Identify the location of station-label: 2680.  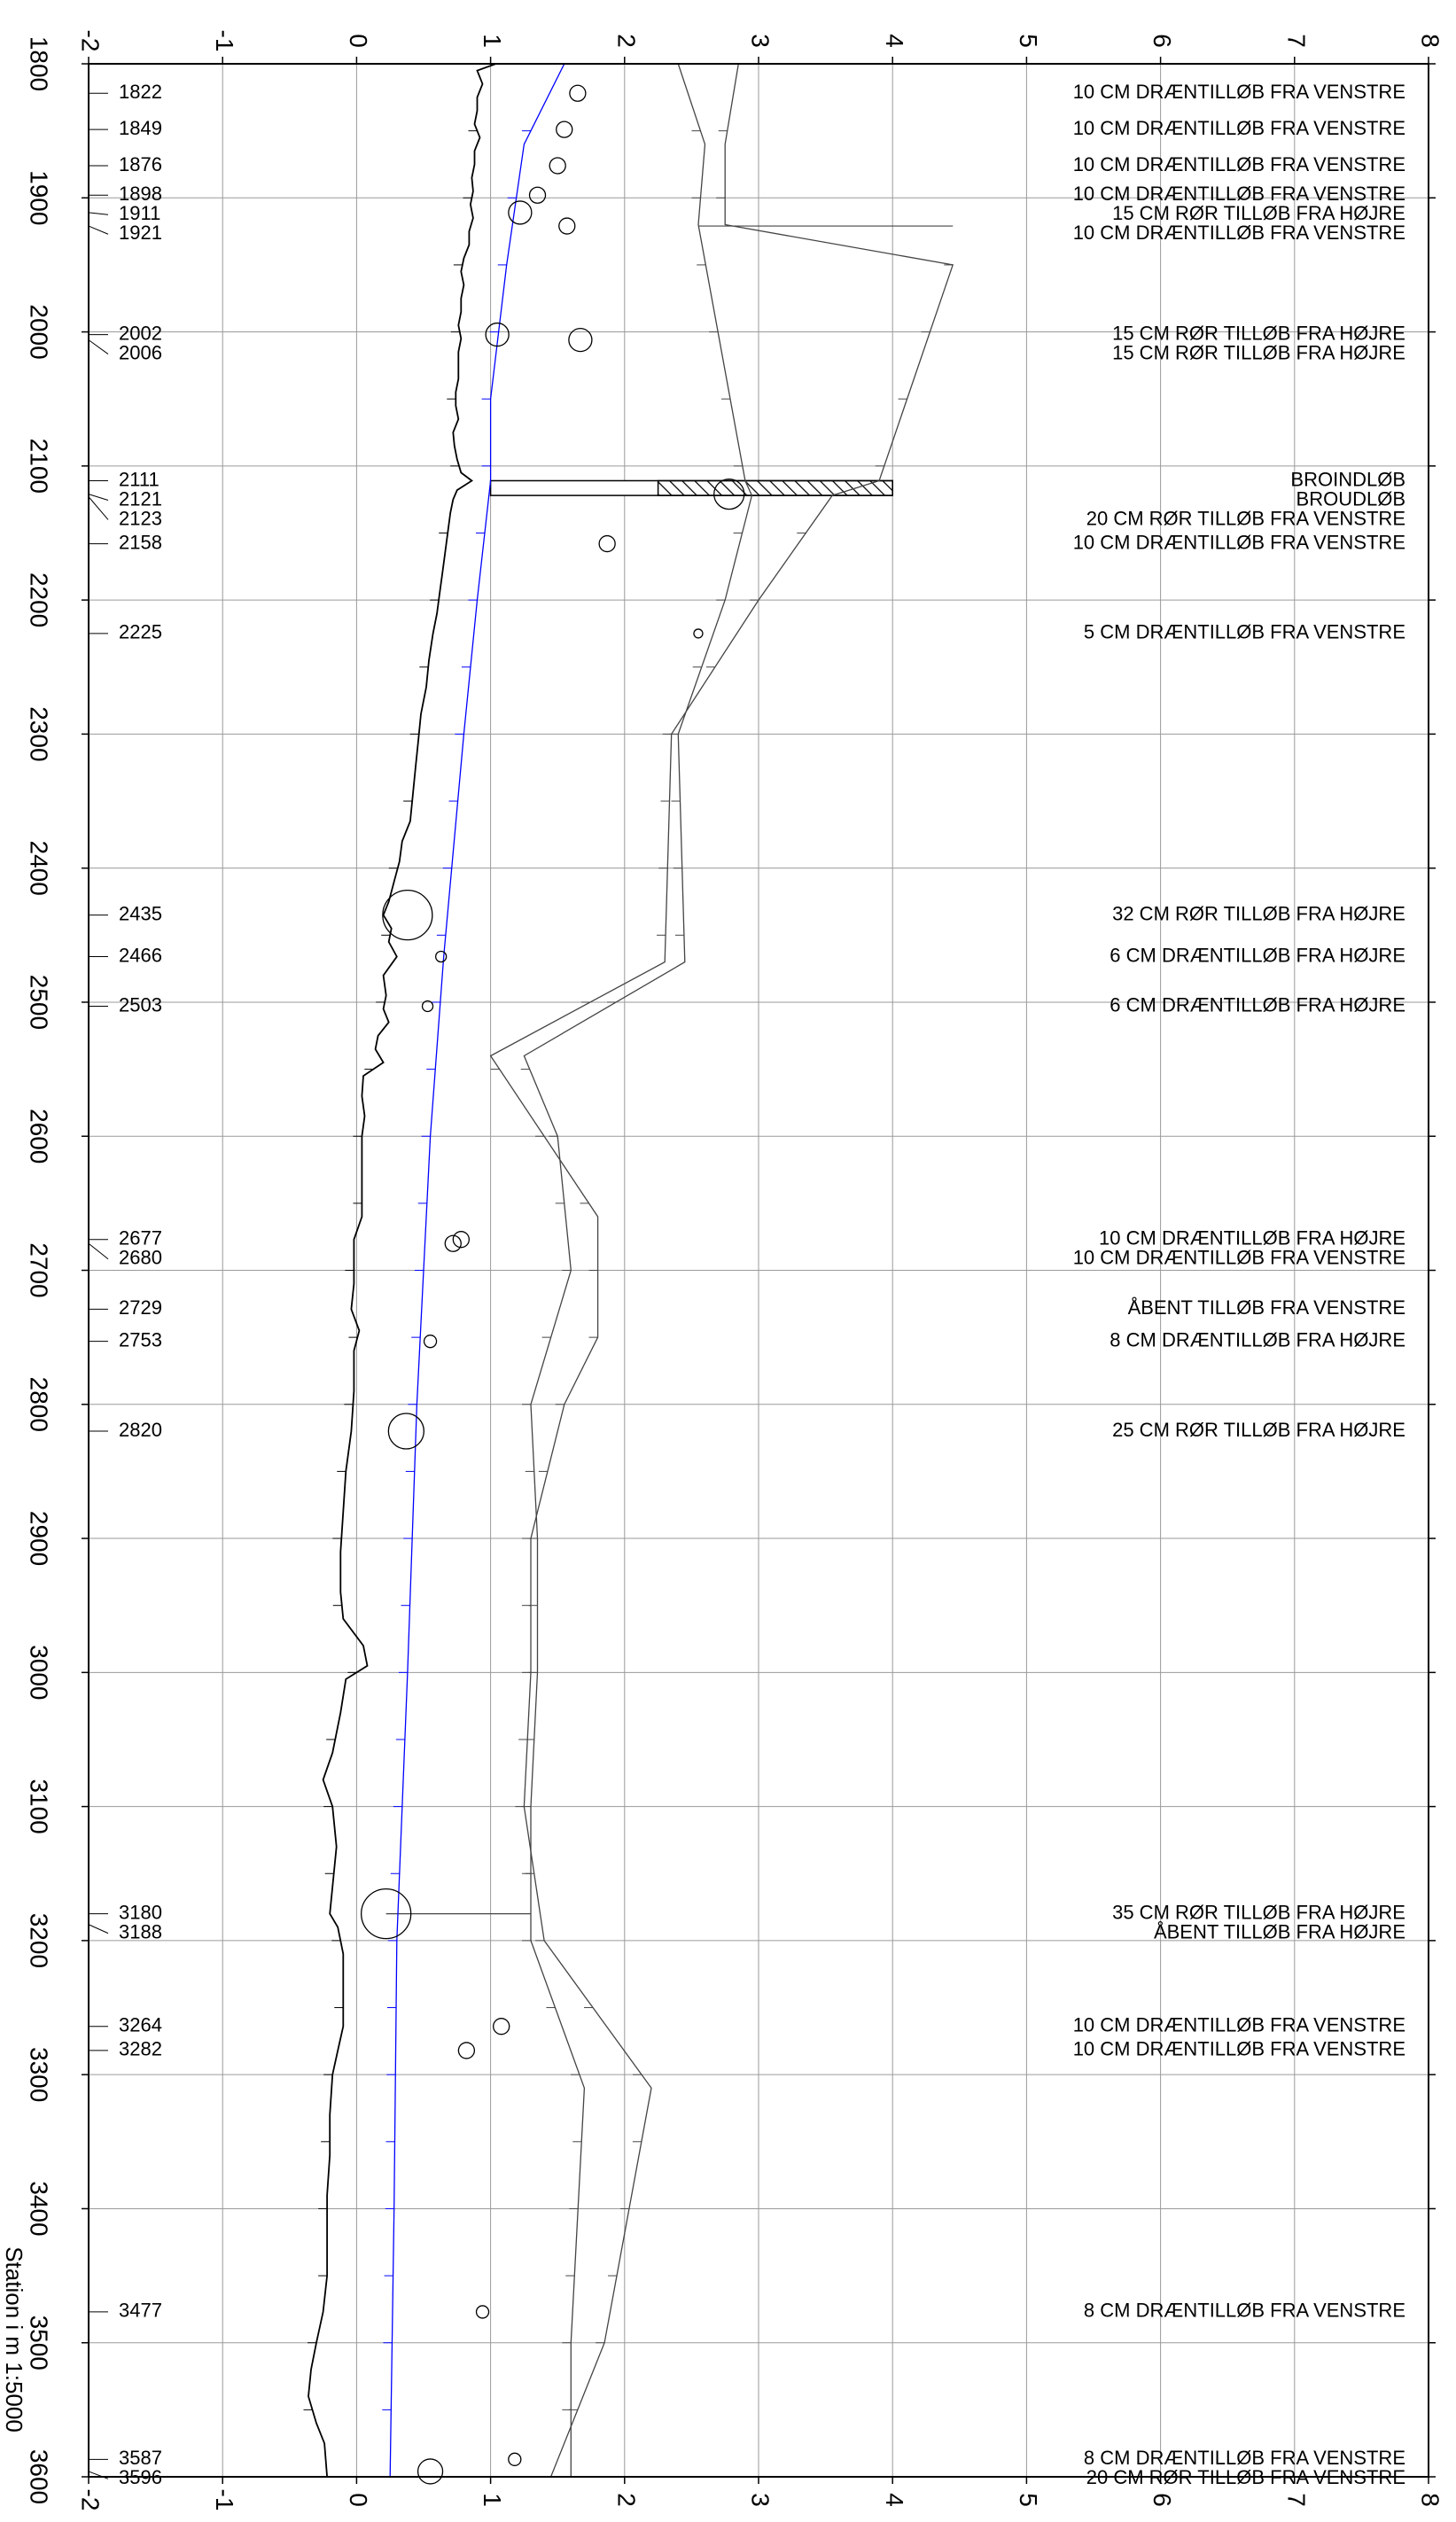
(140, 1258).